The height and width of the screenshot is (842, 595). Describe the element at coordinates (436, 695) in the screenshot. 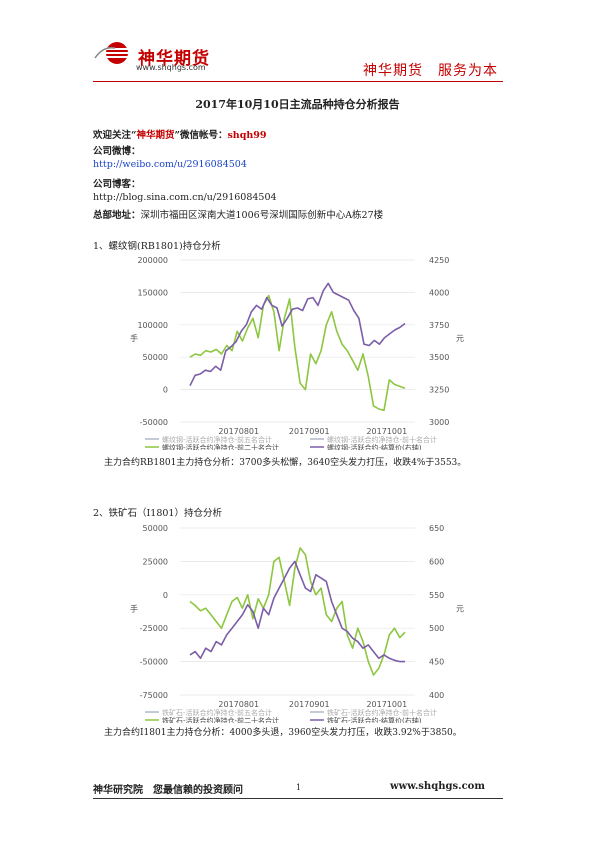

I see `y-tick-right: 400` at that location.